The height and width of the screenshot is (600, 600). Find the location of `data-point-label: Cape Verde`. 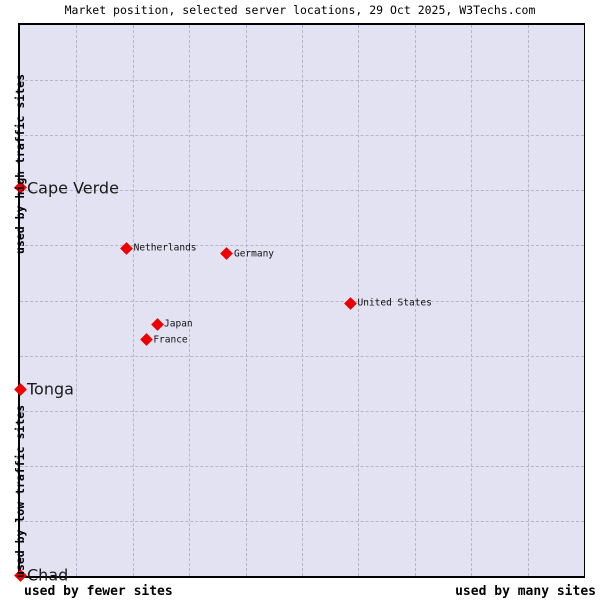

data-point-label: Cape Verde is located at coordinates (73, 188).